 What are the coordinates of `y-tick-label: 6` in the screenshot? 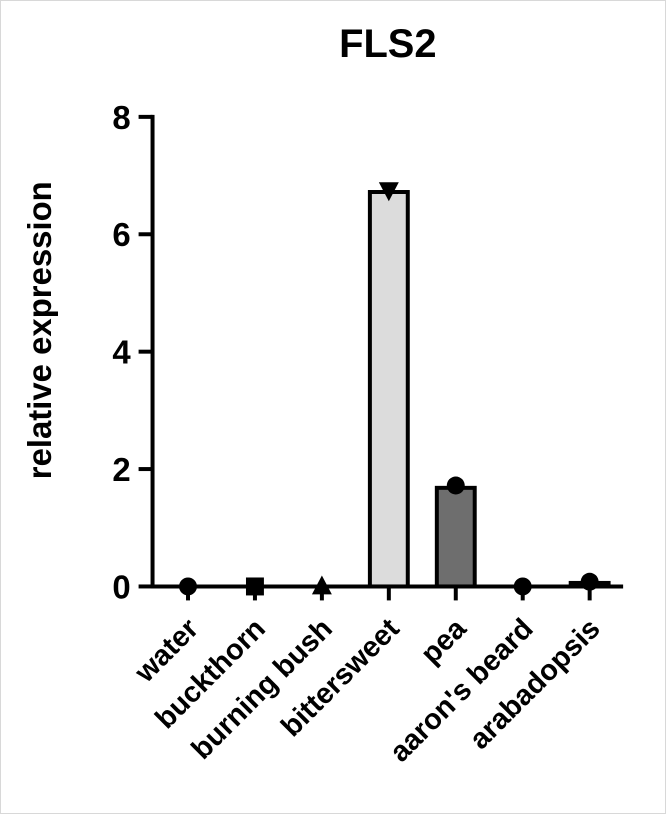 It's located at (121, 234).